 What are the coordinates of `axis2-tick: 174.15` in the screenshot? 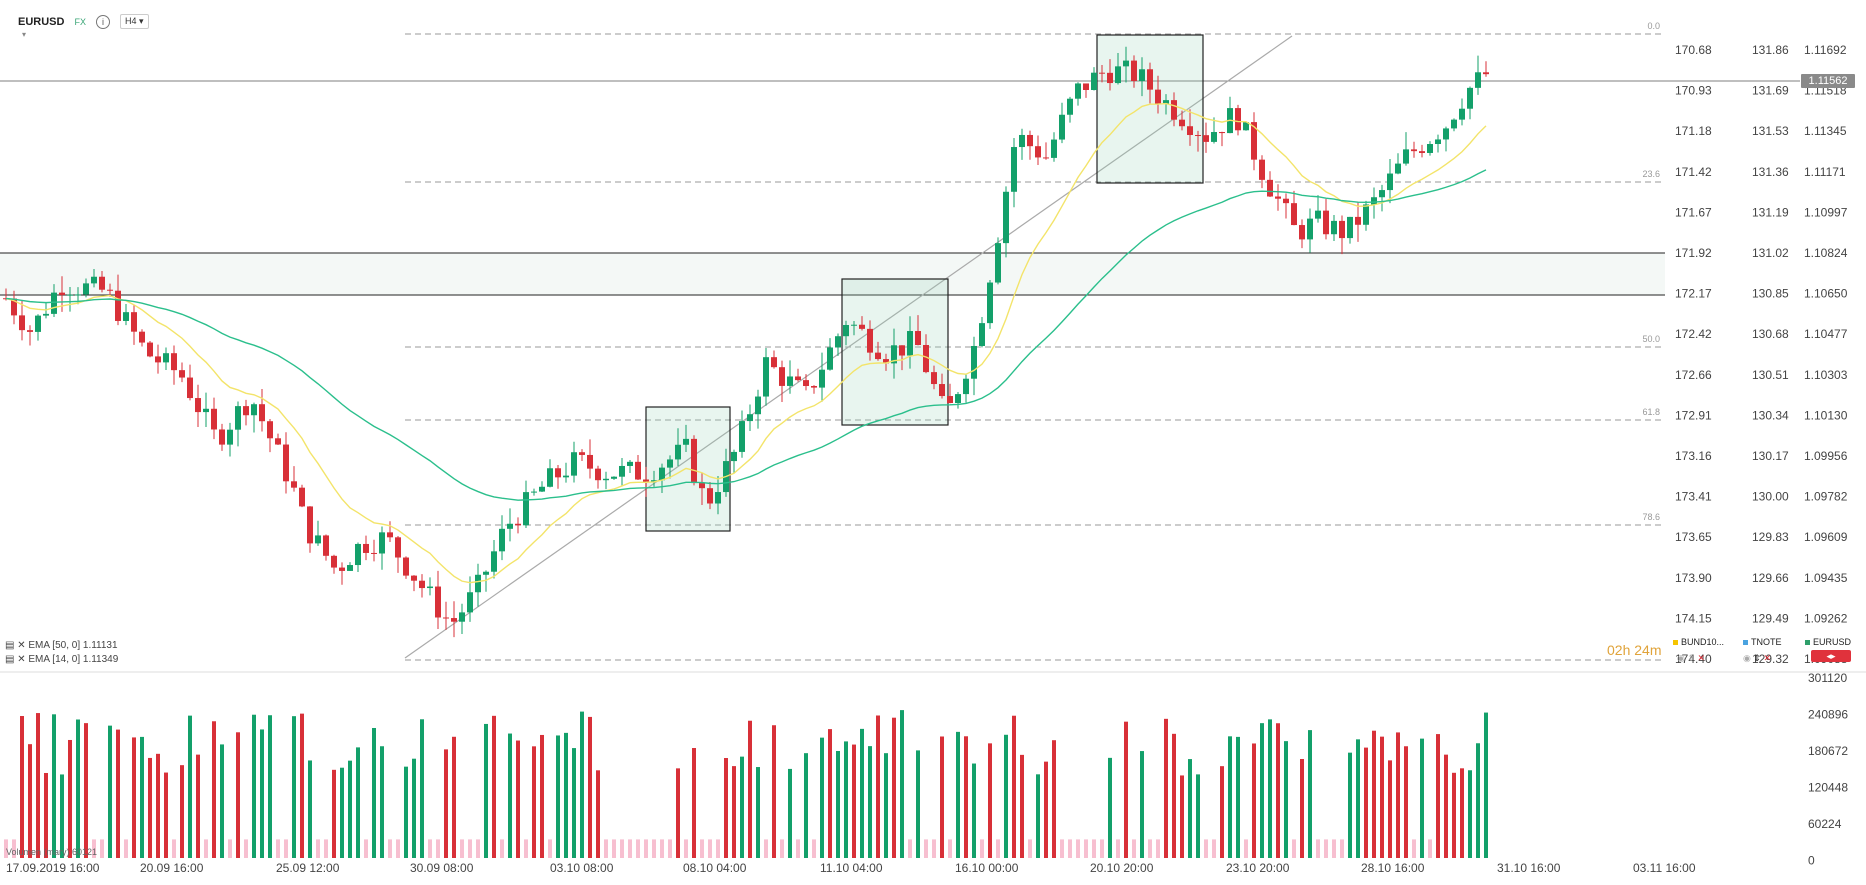 It's located at (1693, 618).